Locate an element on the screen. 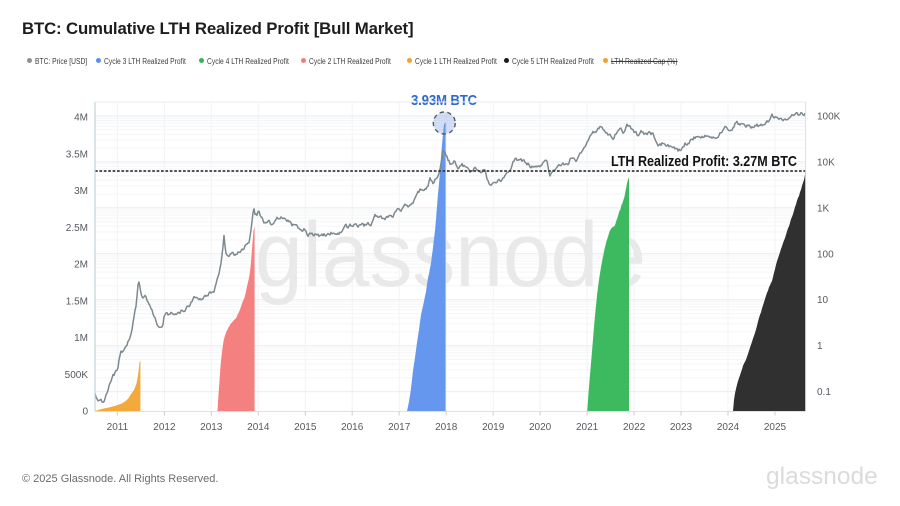 Image resolution: width=900 pixels, height=506 pixels. svg-text: glassnode is located at coordinates (450, 255).